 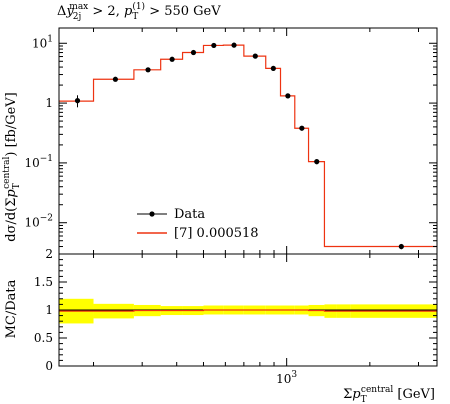 What do you see at coordinates (49, 310) in the screenshot?
I see `ratio-y-tick-label: 1` at bounding box center [49, 310].